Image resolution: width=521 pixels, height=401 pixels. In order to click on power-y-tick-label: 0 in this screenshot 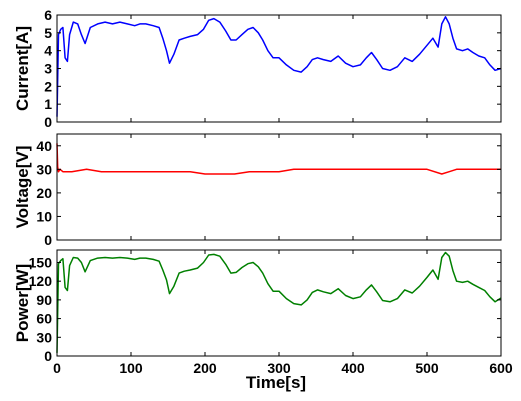, I will do `click(48, 356)`.